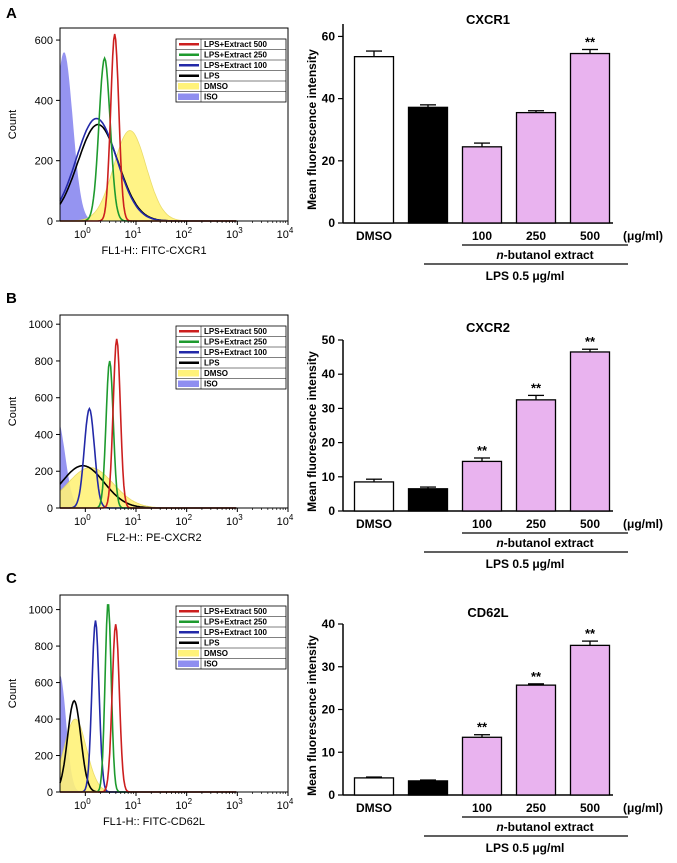 The height and width of the screenshot is (863, 677). Describe the element at coordinates (240, 801) in the screenshot. I see `xtick-exp: 3` at that location.